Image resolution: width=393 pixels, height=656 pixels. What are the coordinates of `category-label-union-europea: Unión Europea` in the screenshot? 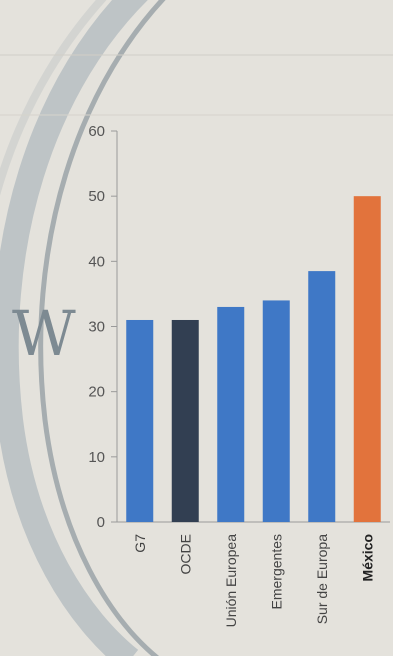 It's located at (231, 581).